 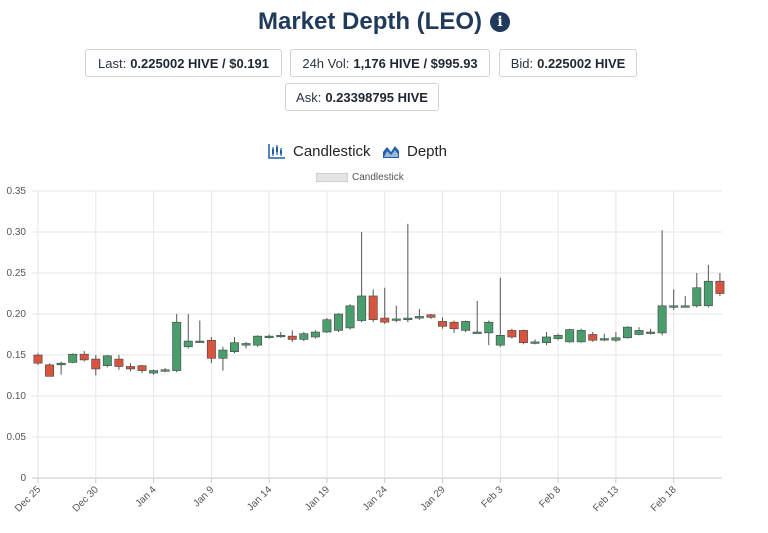 What do you see at coordinates (17, 314) in the screenshot?
I see `y-tick-label: 0.20` at bounding box center [17, 314].